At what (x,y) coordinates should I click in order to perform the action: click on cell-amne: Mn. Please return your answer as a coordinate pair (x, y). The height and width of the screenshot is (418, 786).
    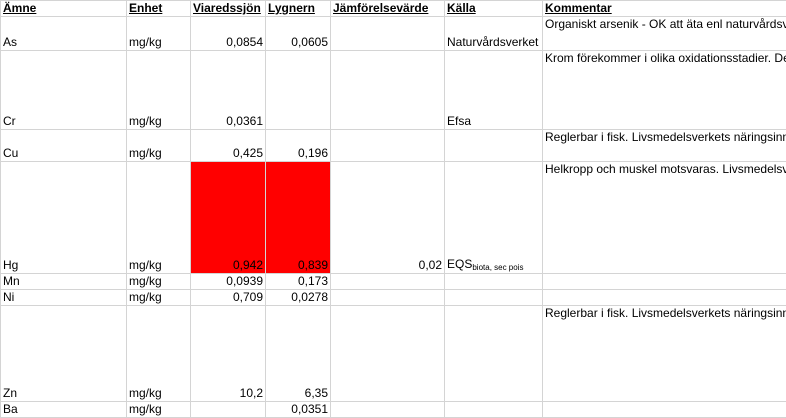
    Looking at the image, I should click on (64, 282).